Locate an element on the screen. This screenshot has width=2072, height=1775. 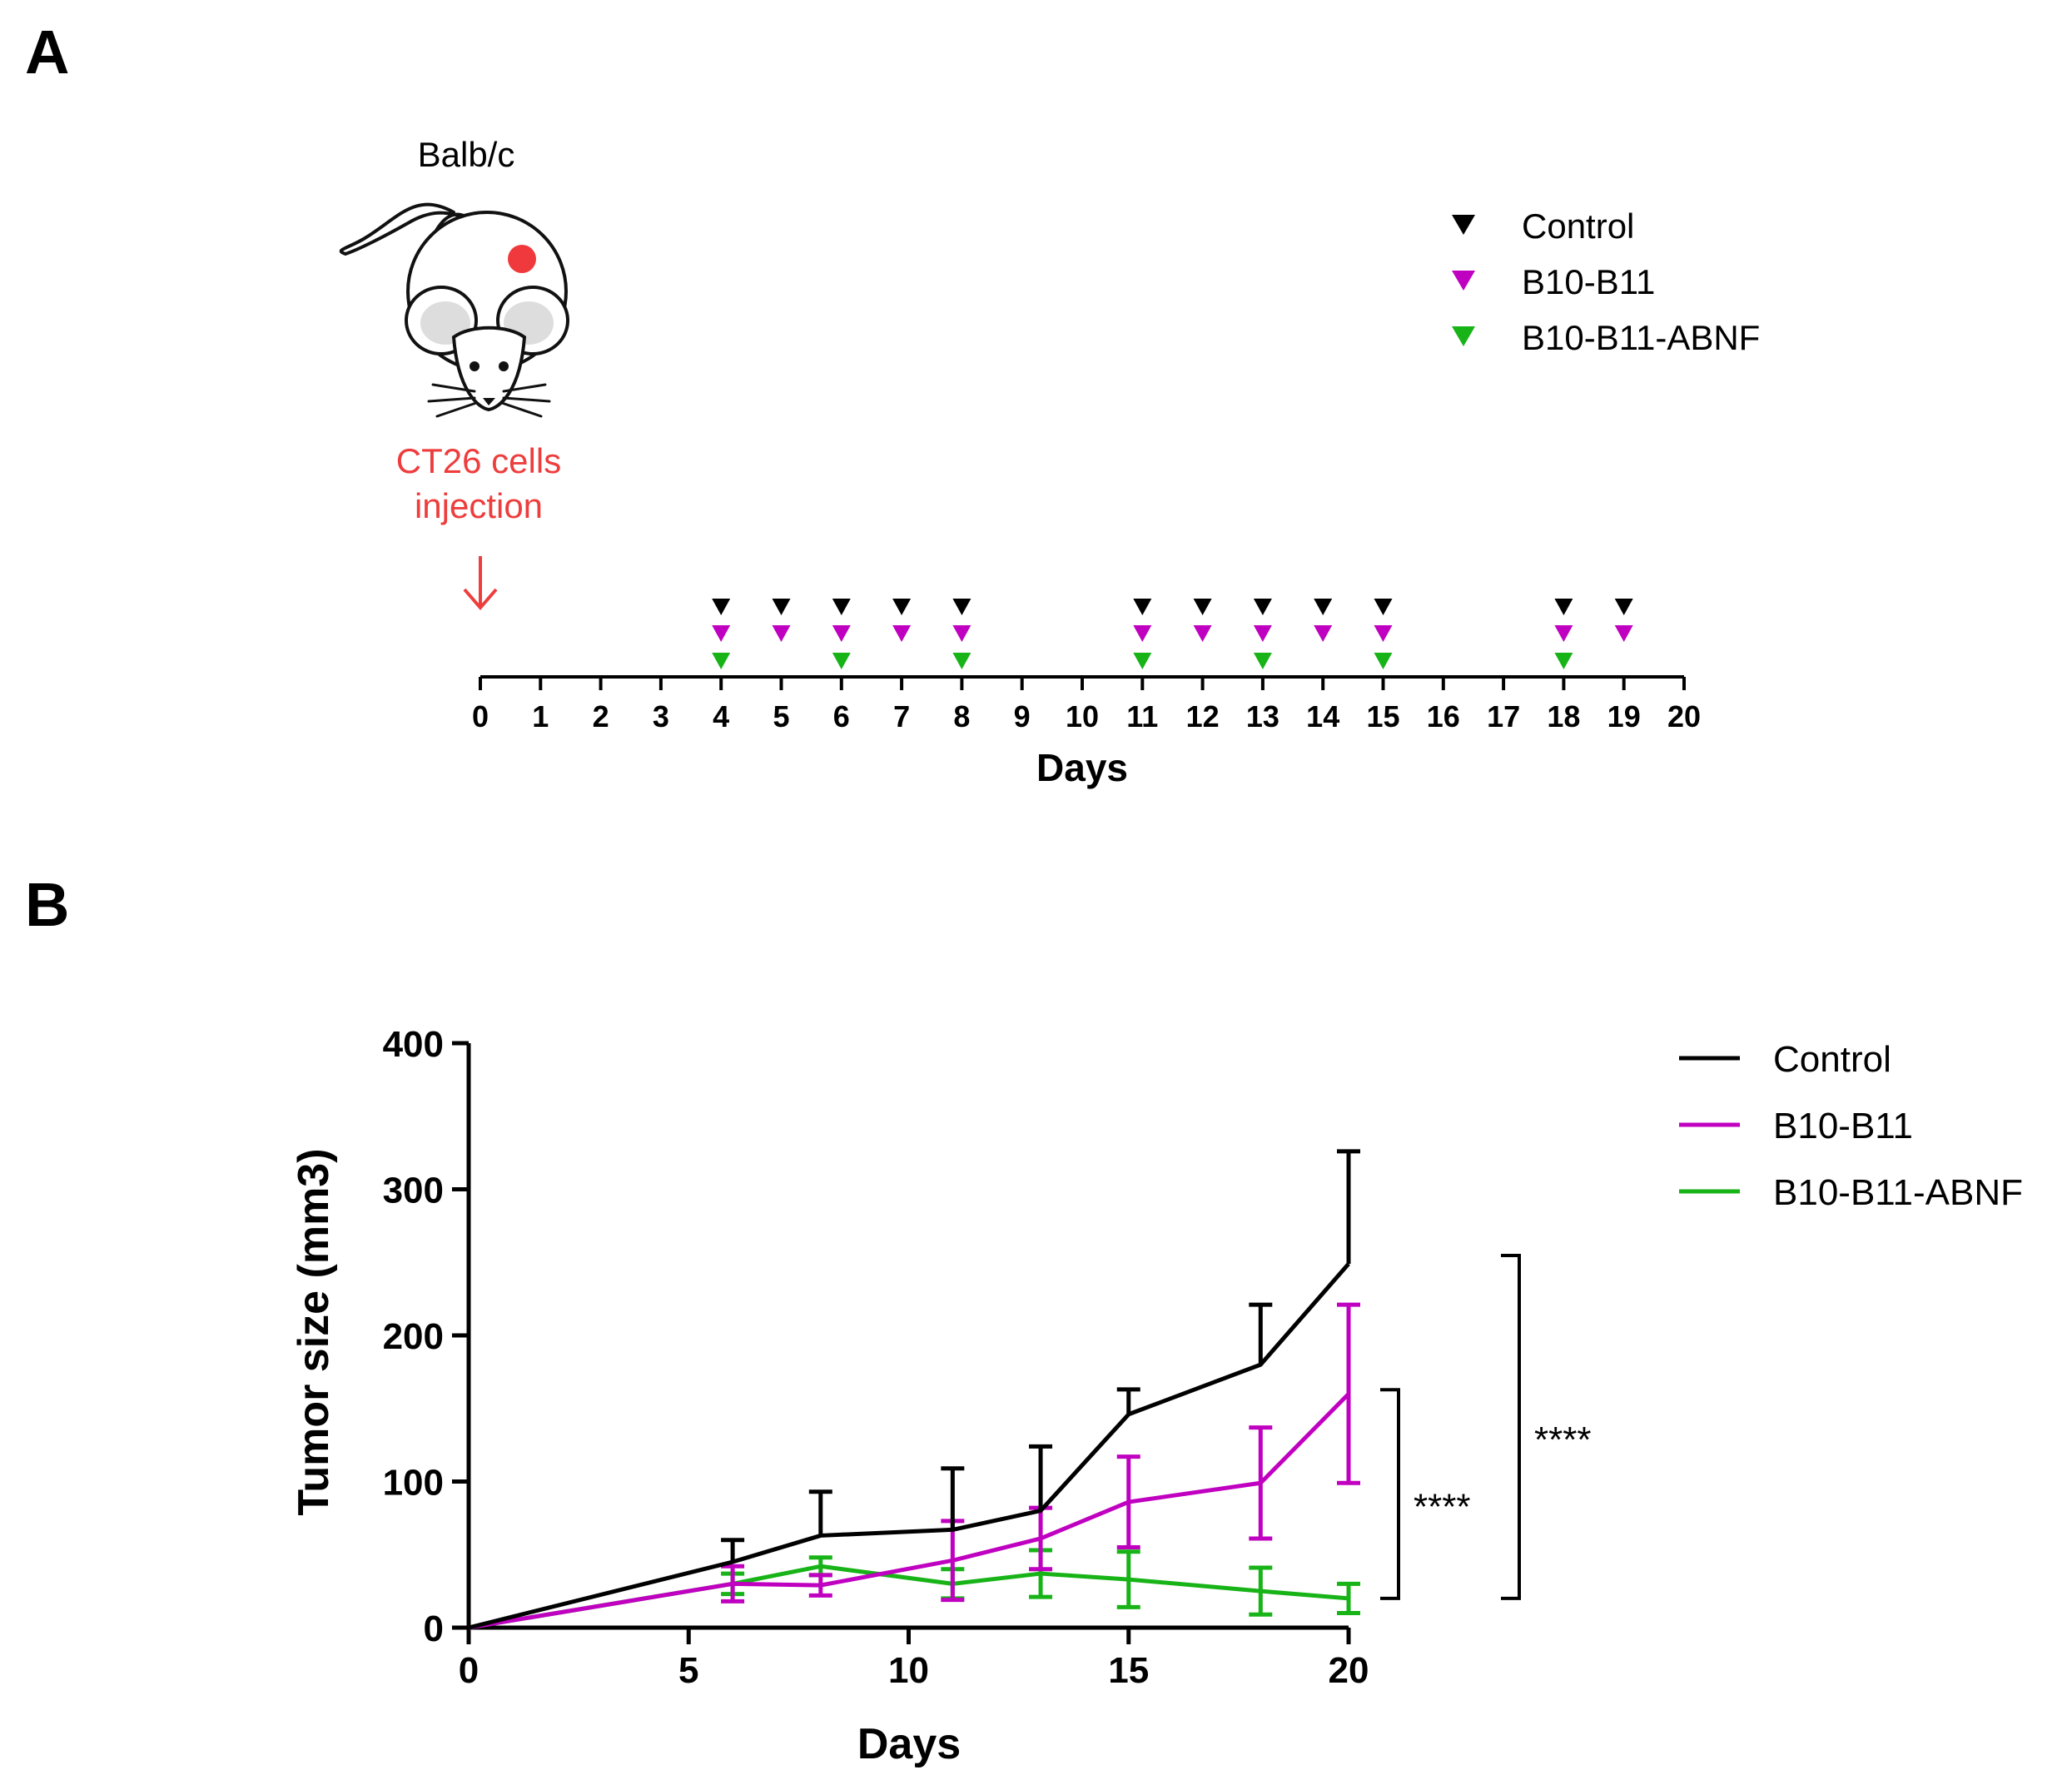
x-tick-label-0: 0 is located at coordinates (469, 1670).